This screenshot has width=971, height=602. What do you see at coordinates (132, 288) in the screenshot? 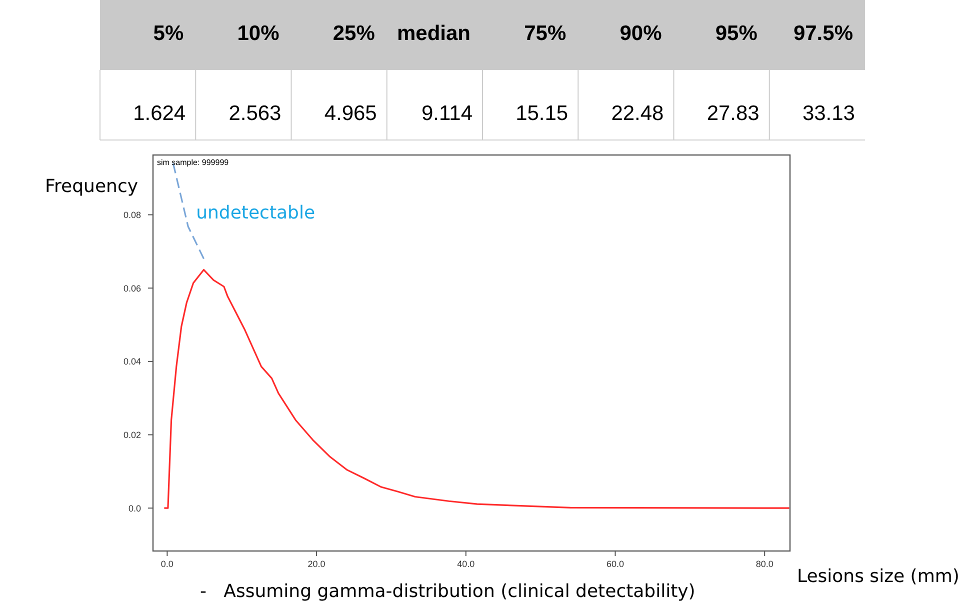
I see `y-tick-label: 0.06` at bounding box center [132, 288].